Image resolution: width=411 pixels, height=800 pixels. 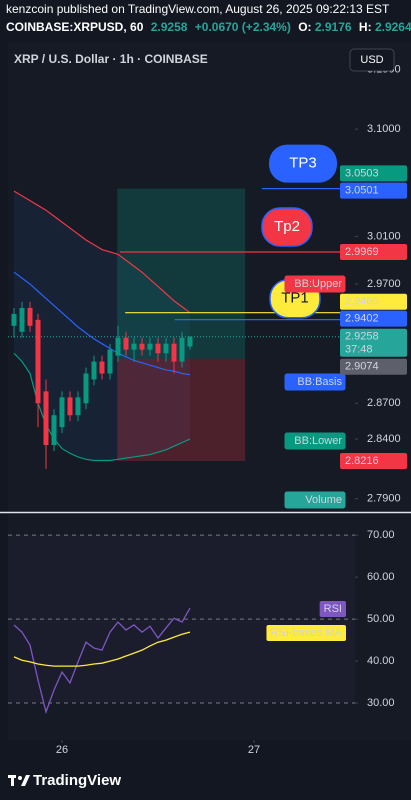 What do you see at coordinates (362, 367) in the screenshot?
I see `price-tag-label: 2.9074` at bounding box center [362, 367].